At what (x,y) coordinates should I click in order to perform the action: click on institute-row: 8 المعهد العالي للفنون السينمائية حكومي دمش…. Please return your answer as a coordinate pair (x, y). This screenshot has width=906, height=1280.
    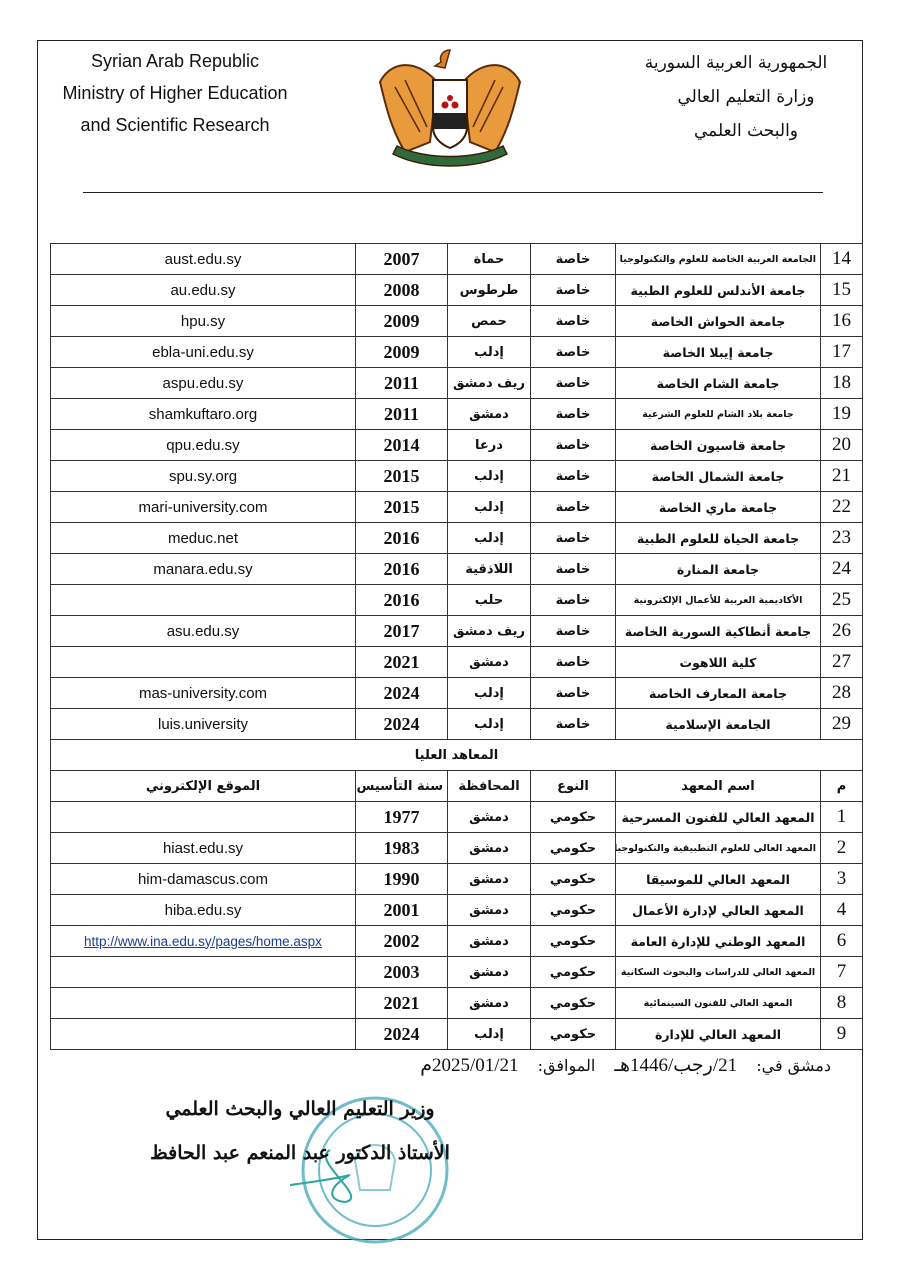
    Looking at the image, I should click on (456, 1003).